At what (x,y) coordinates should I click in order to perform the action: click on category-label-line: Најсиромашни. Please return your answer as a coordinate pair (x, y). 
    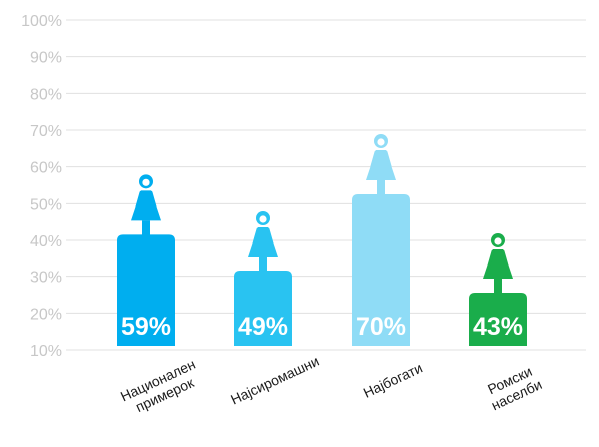
    Looking at the image, I should click on (274, 380).